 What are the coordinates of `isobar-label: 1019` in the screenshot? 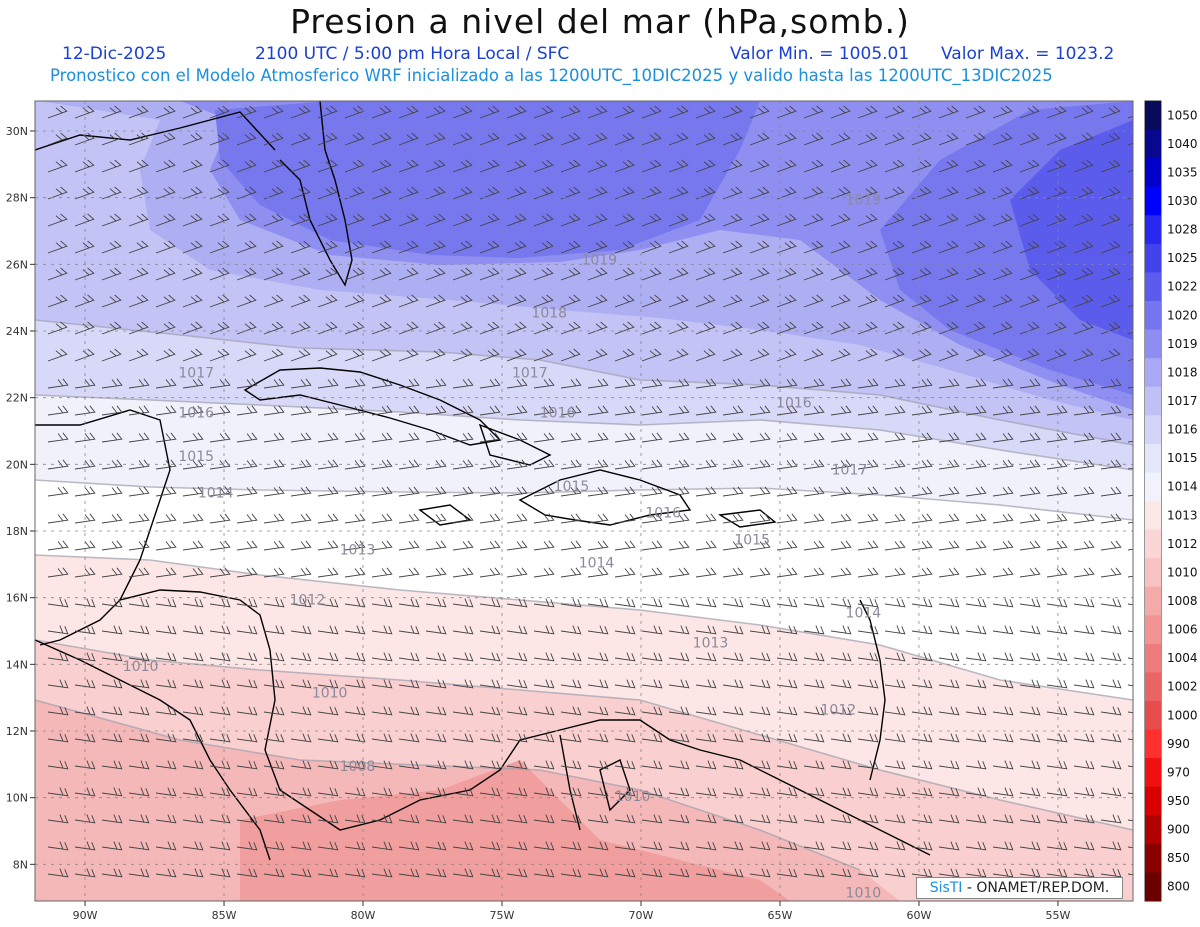 It's located at (864, 200).